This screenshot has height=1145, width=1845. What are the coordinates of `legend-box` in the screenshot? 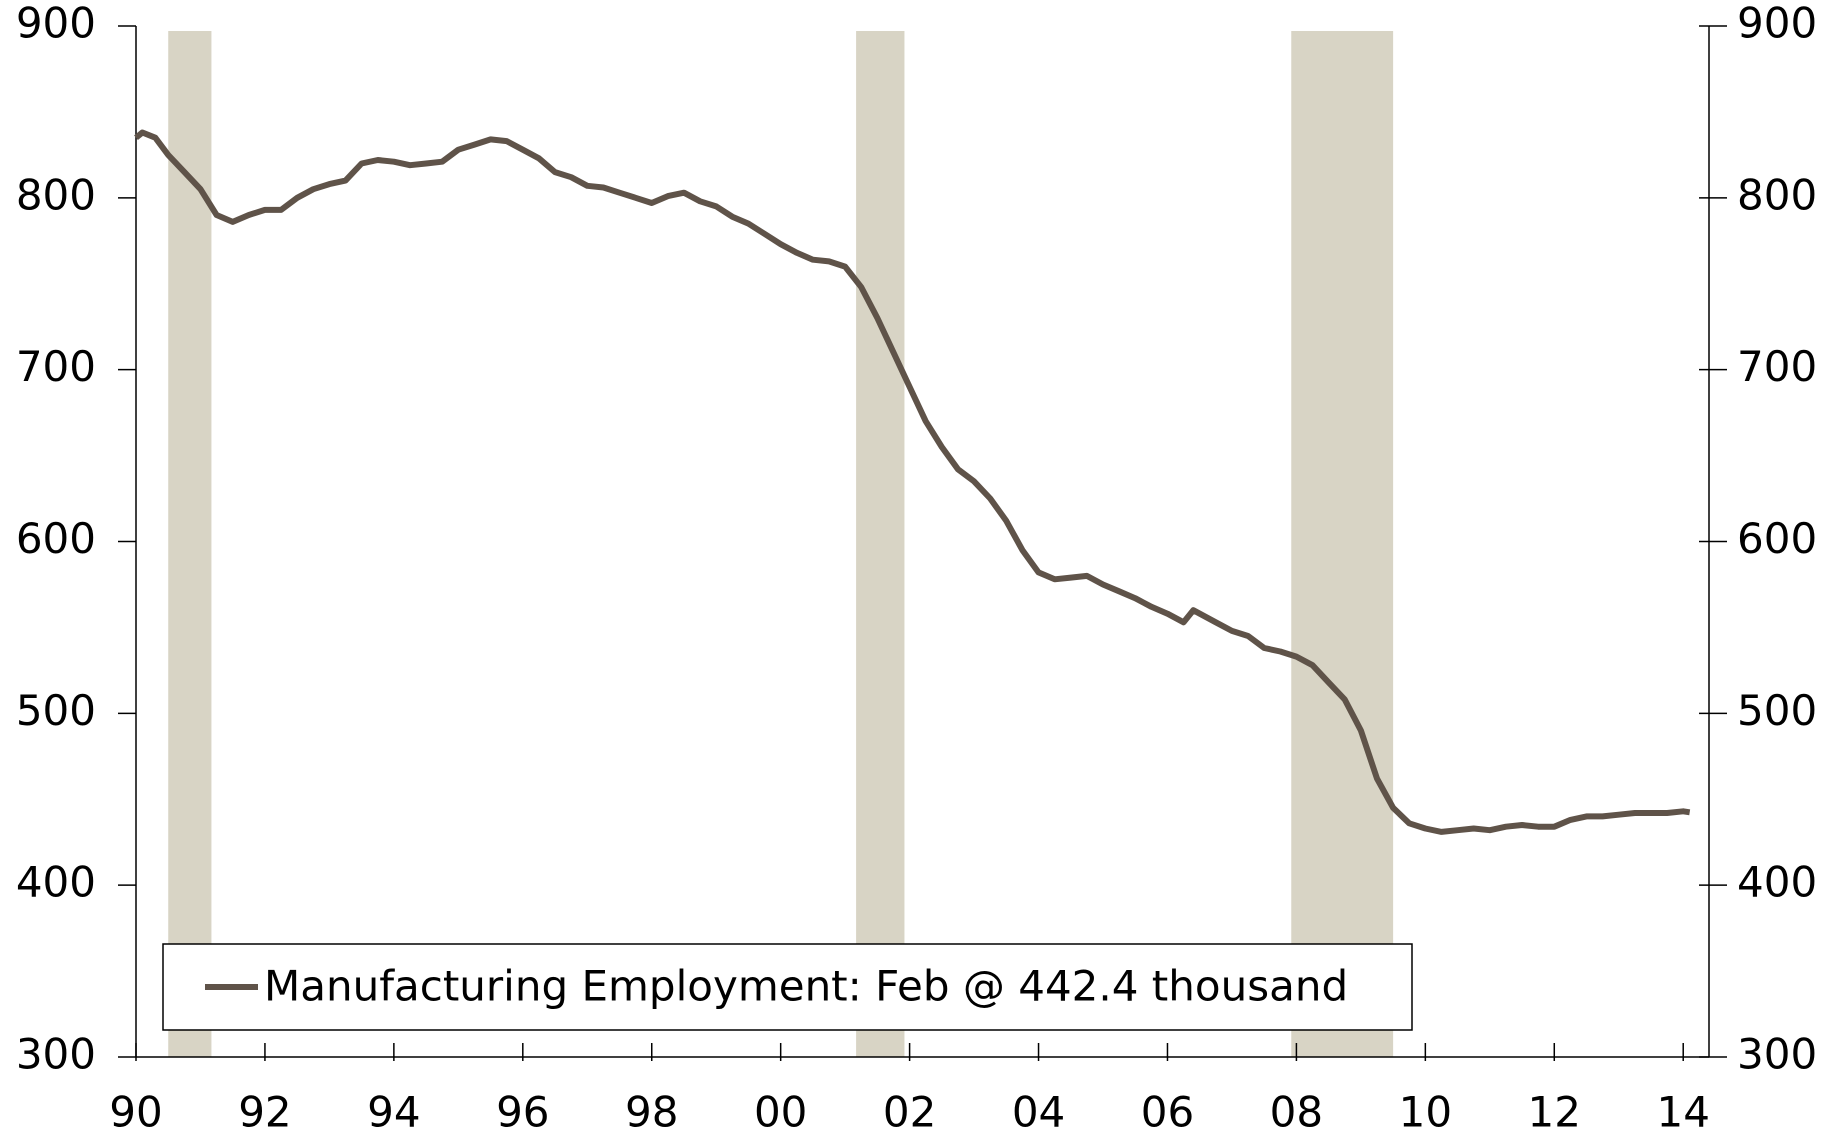 It's located at (787, 987).